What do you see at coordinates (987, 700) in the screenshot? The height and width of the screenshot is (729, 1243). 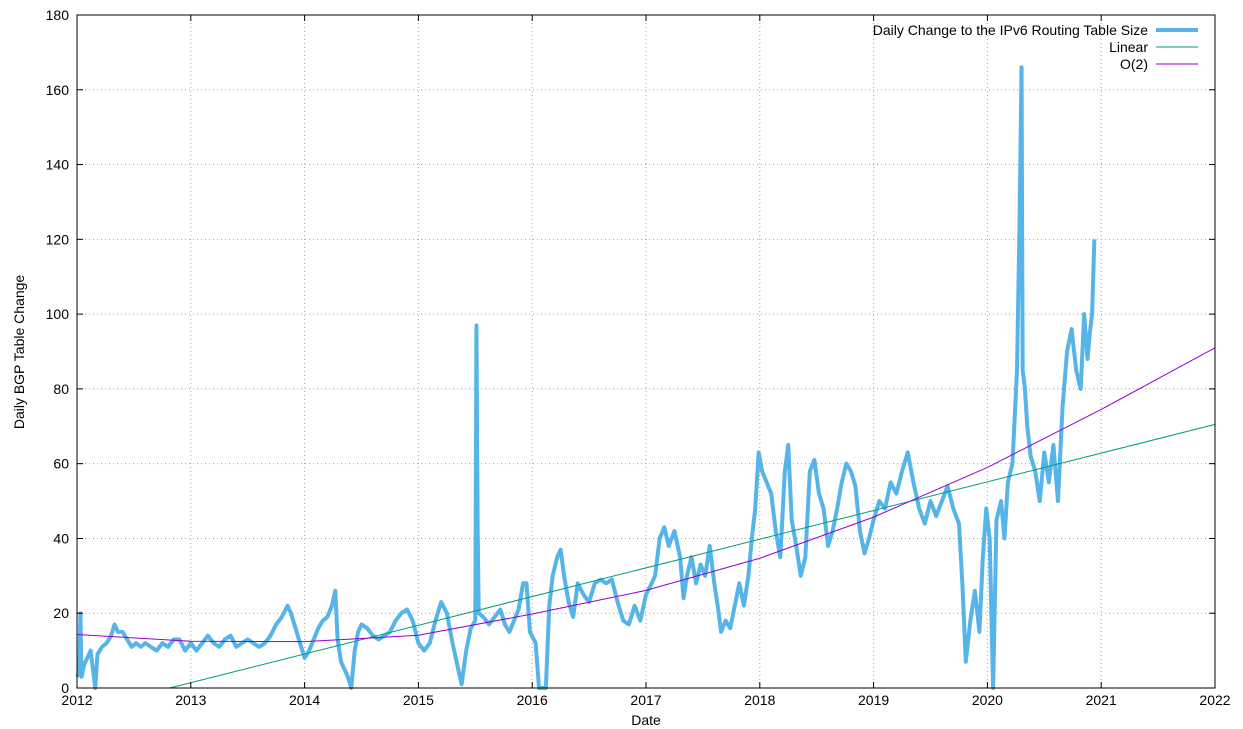 I see `x-tick-label: 2020` at bounding box center [987, 700].